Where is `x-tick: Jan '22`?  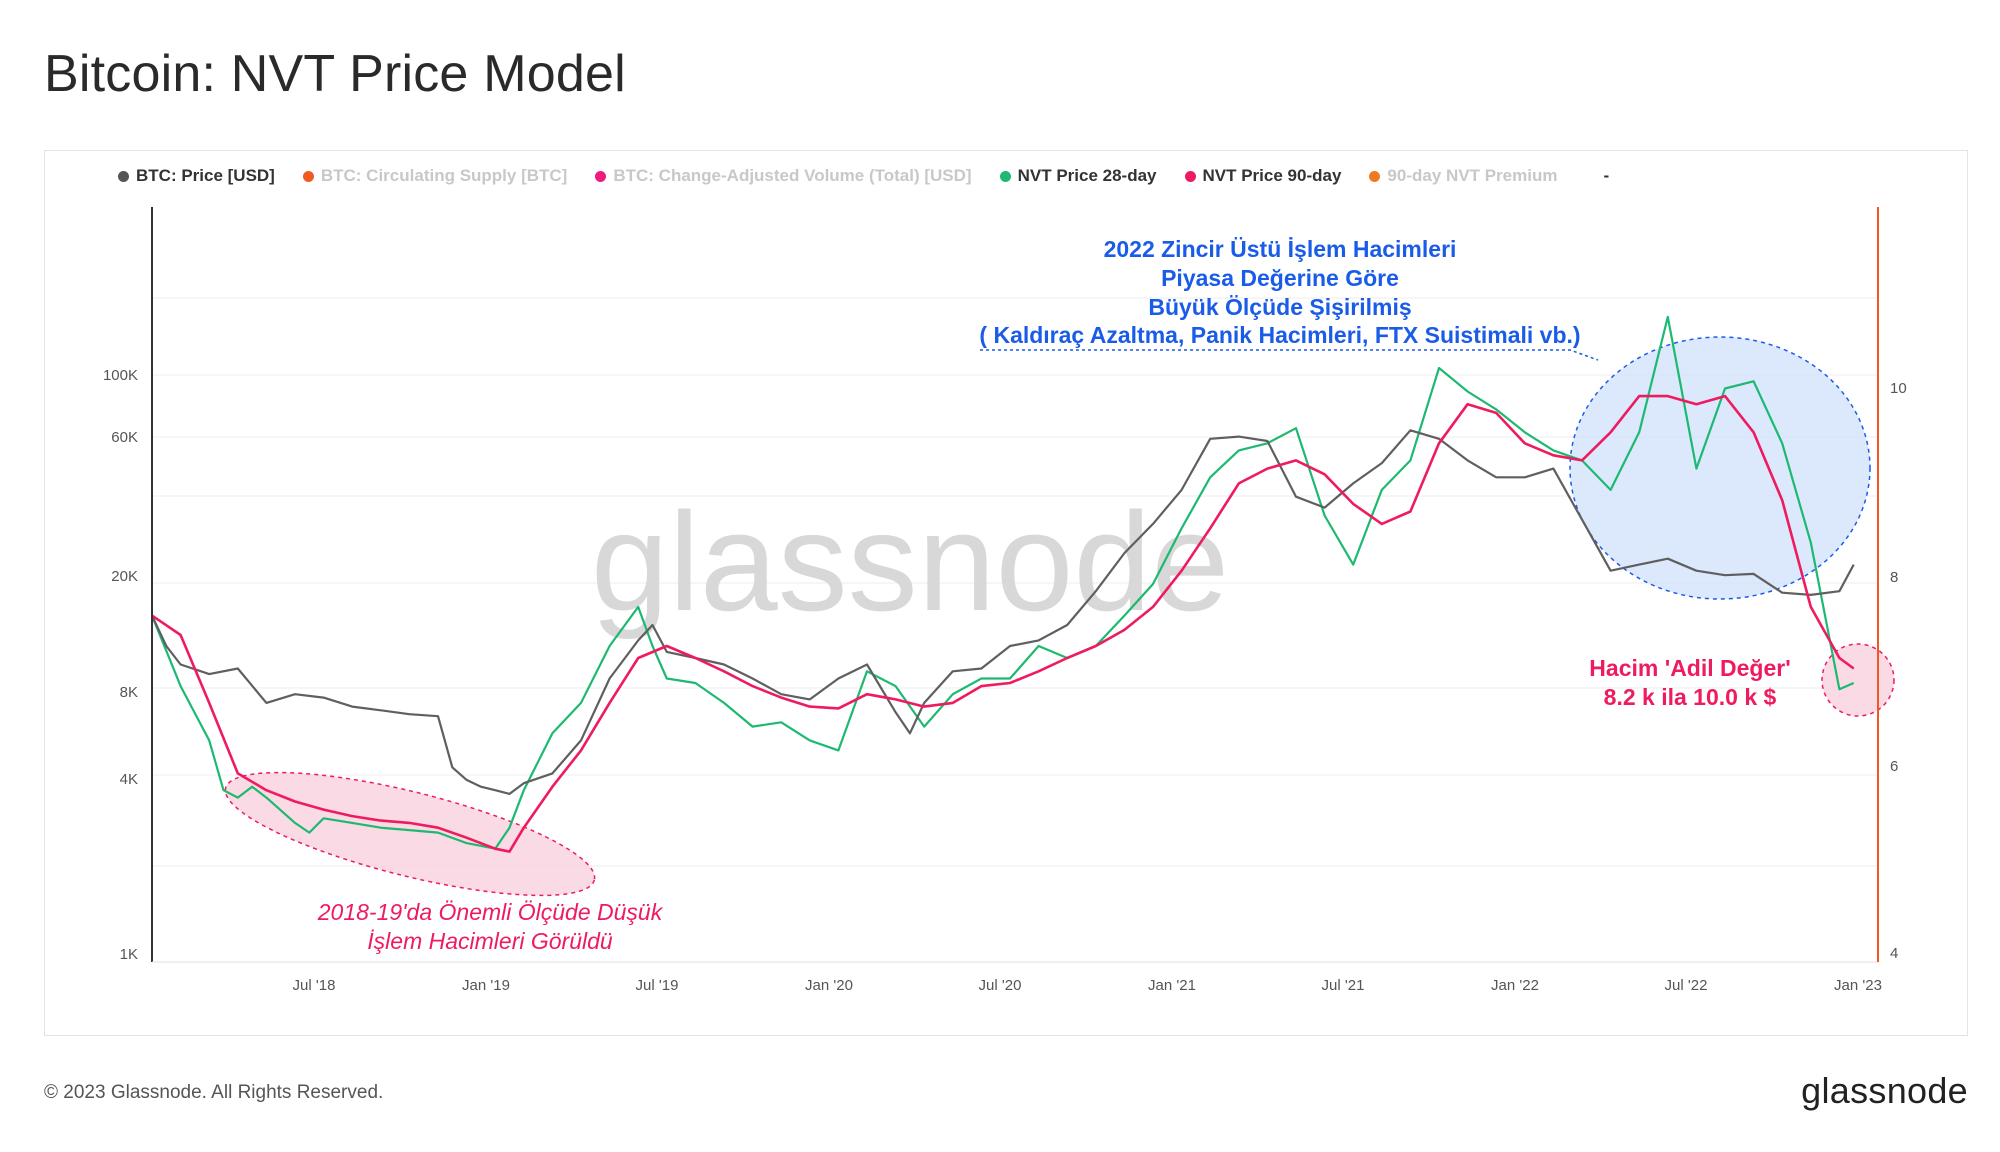
x-tick: Jan '22 is located at coordinates (1515, 985).